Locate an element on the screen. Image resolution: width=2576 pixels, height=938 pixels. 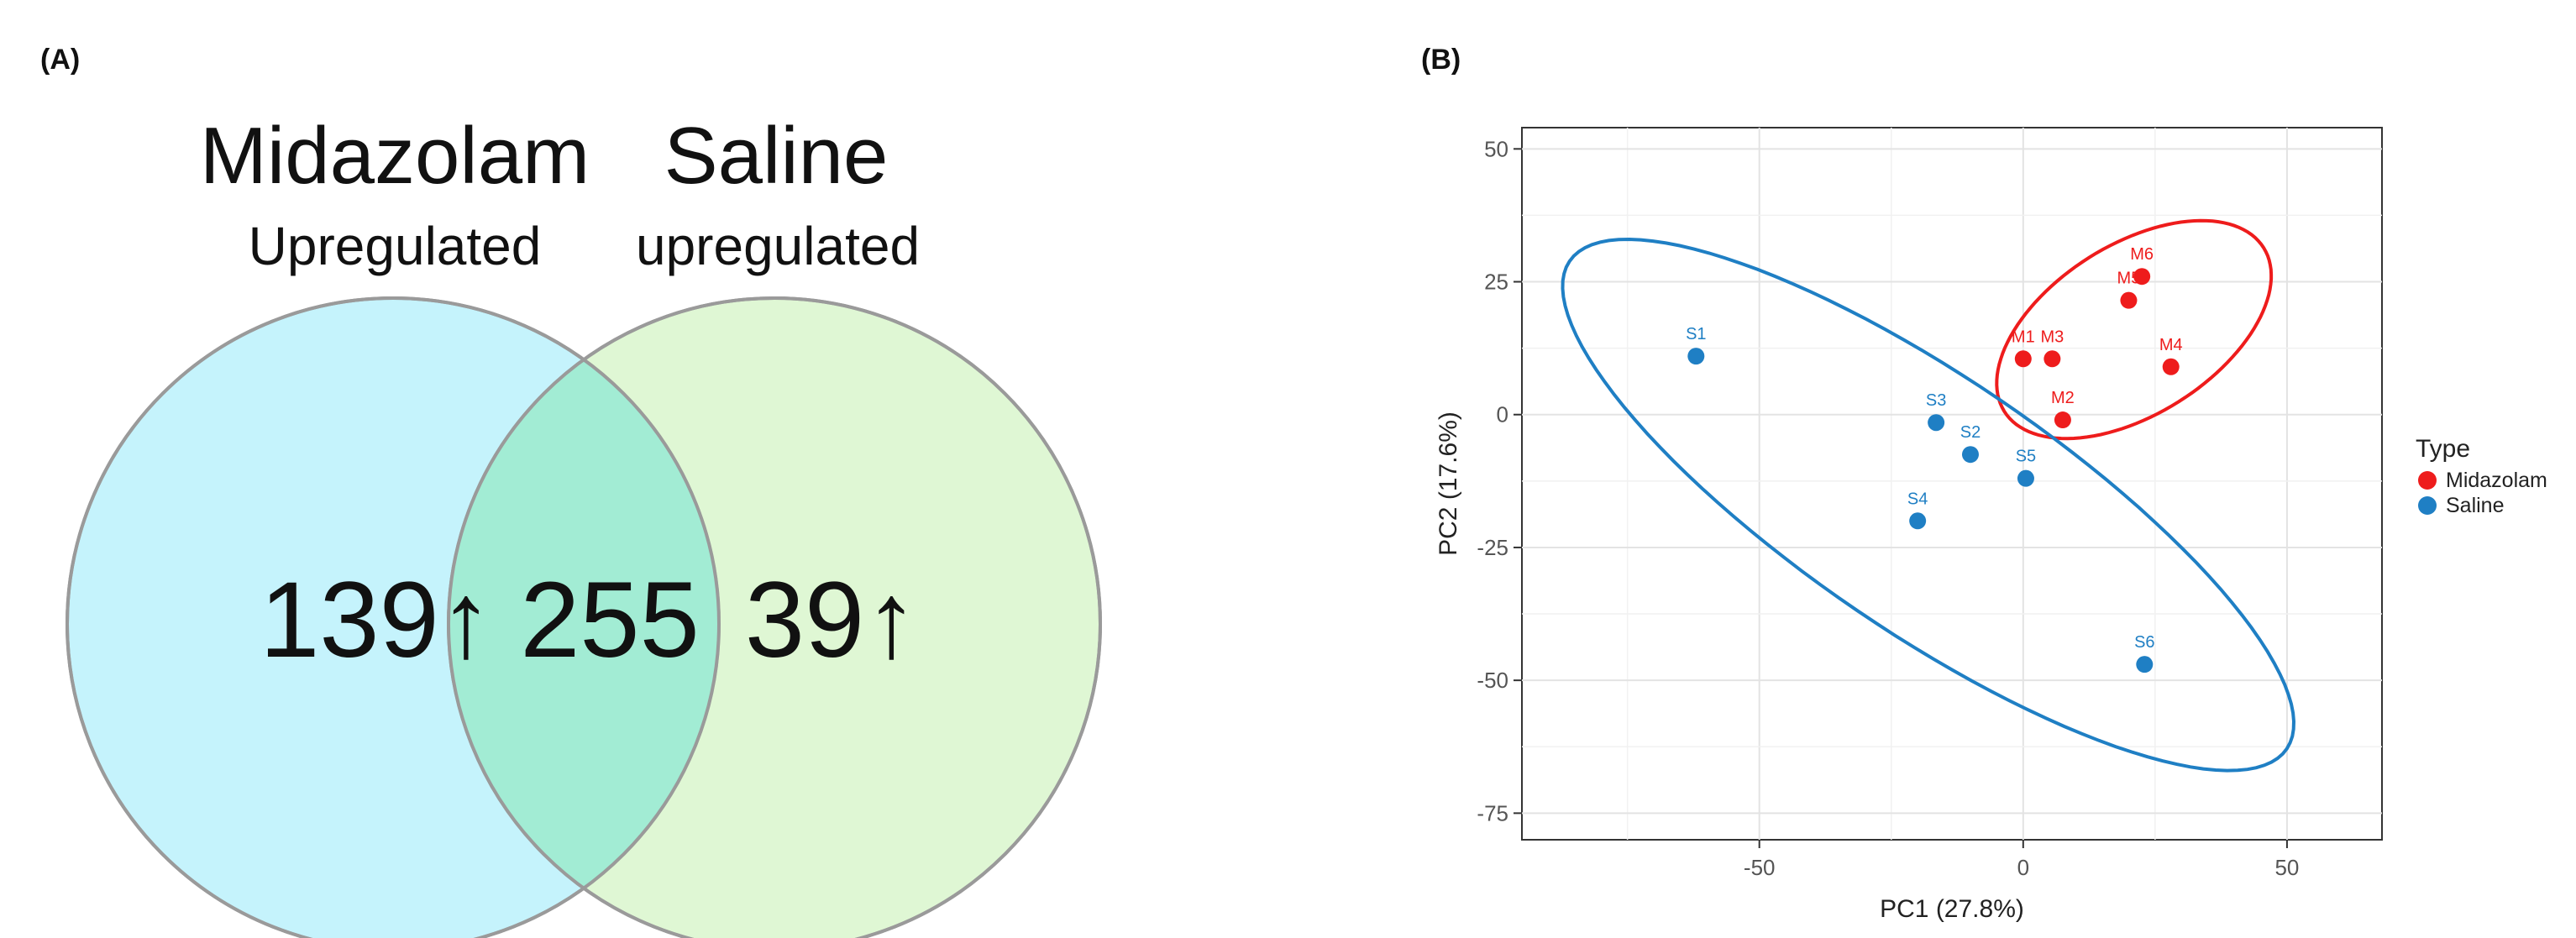
legend-label-midazolam: Midazolam is located at coordinates (2496, 480).